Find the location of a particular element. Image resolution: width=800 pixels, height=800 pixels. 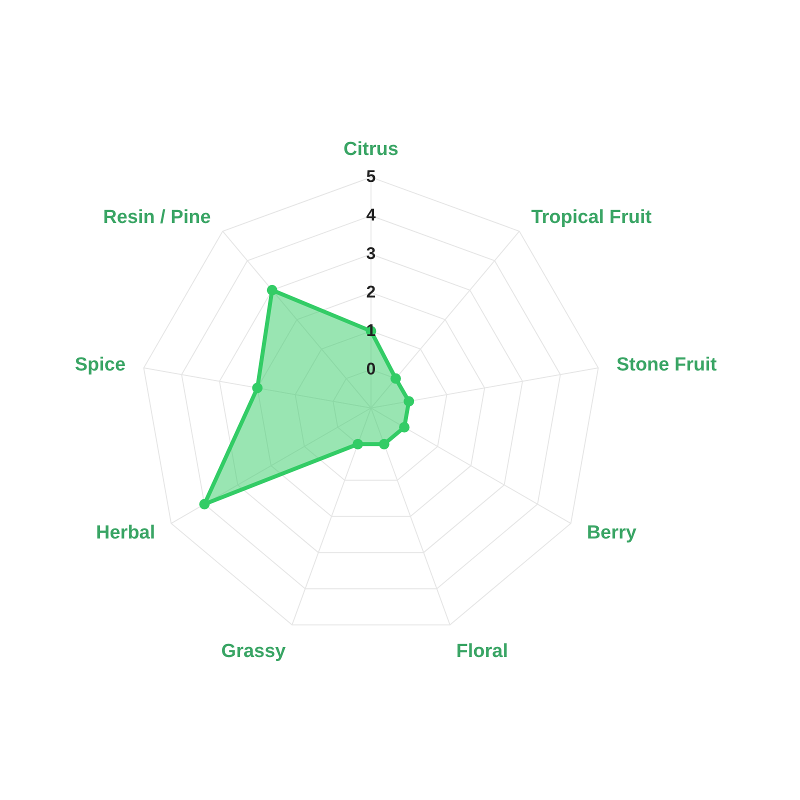

y-tick-label: 5 is located at coordinates (371, 176).